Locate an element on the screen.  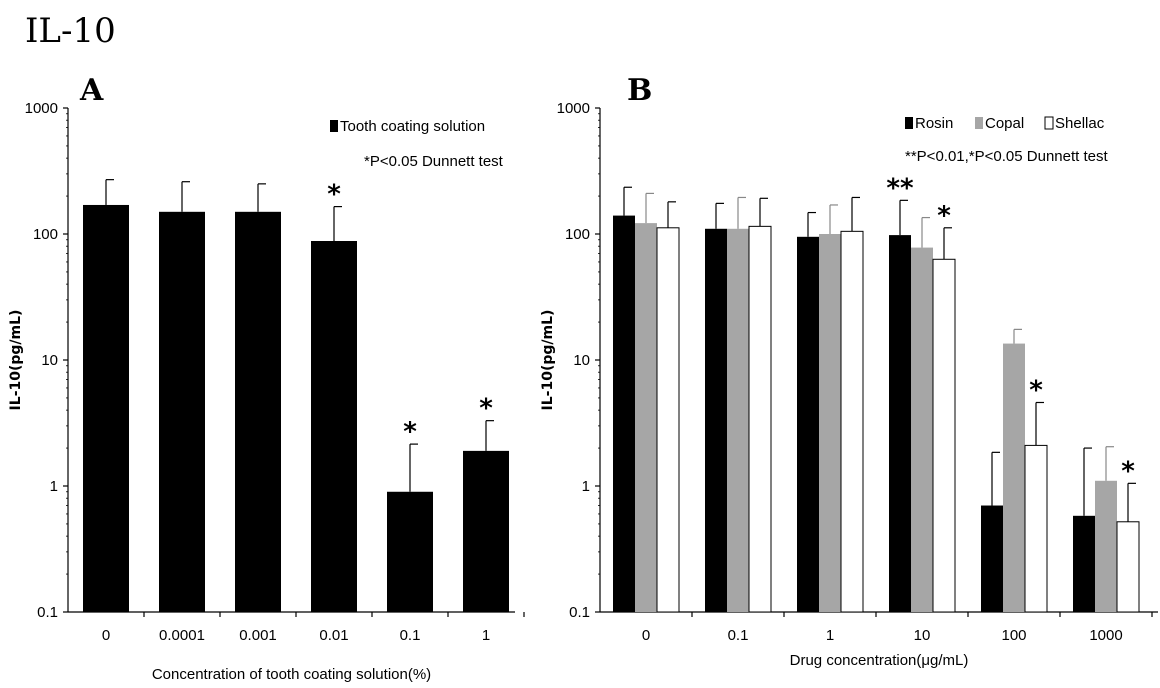
pa-xtick-label: 1 is located at coordinates (486, 635).